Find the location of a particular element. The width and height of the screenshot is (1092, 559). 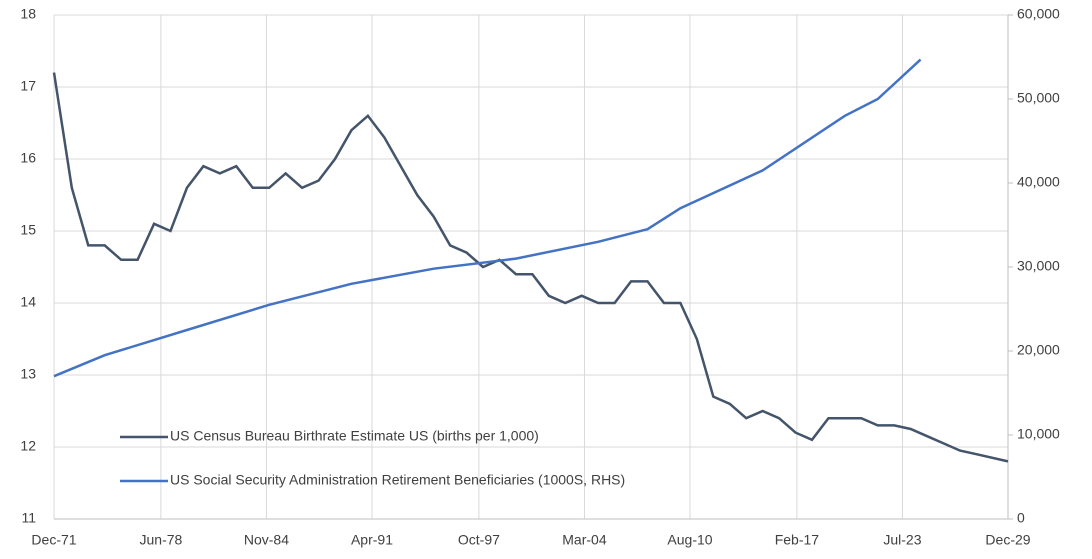

x-tick-label: Aug-10 is located at coordinates (689, 540).